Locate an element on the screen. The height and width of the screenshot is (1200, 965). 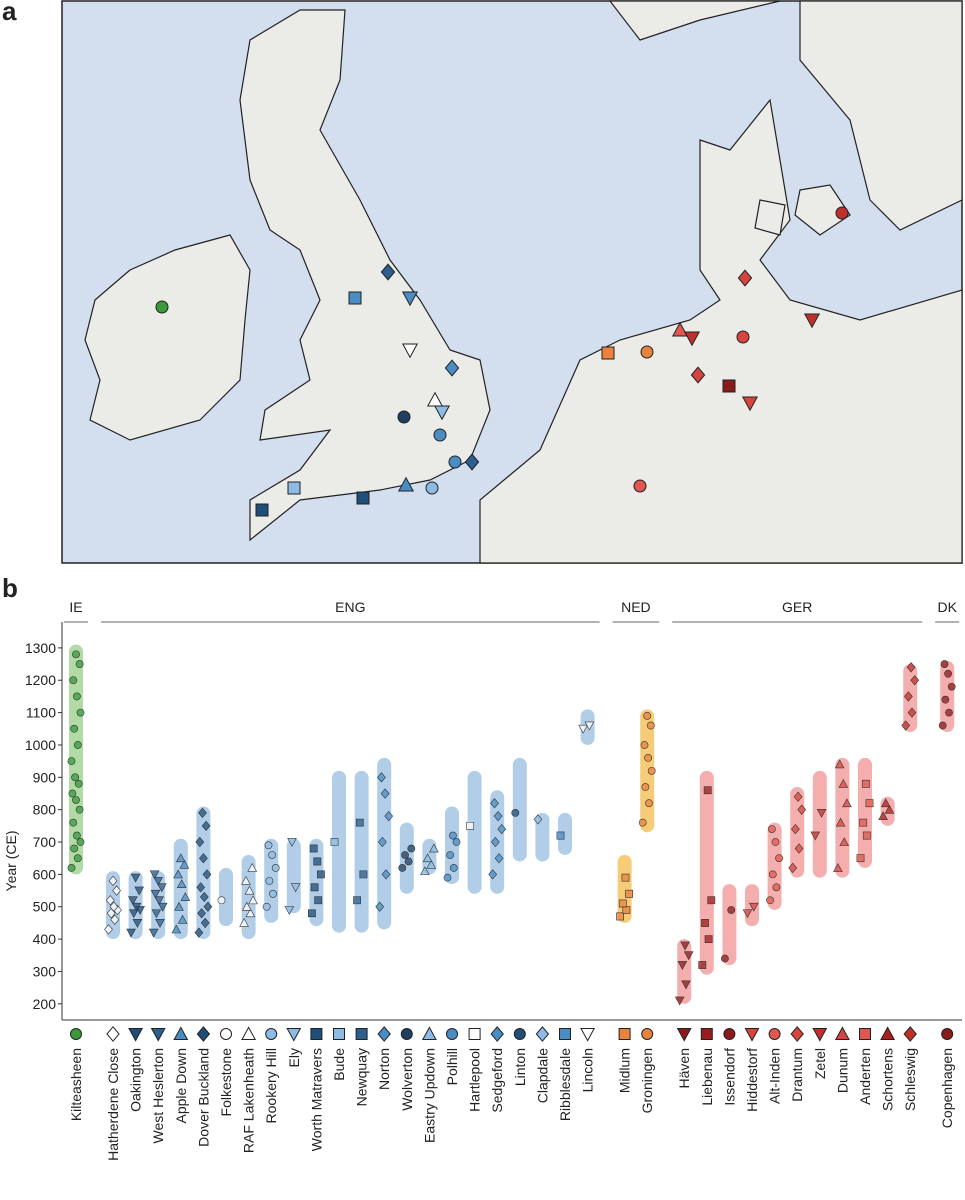
site-label: Norton is located at coordinates (384, 1069).